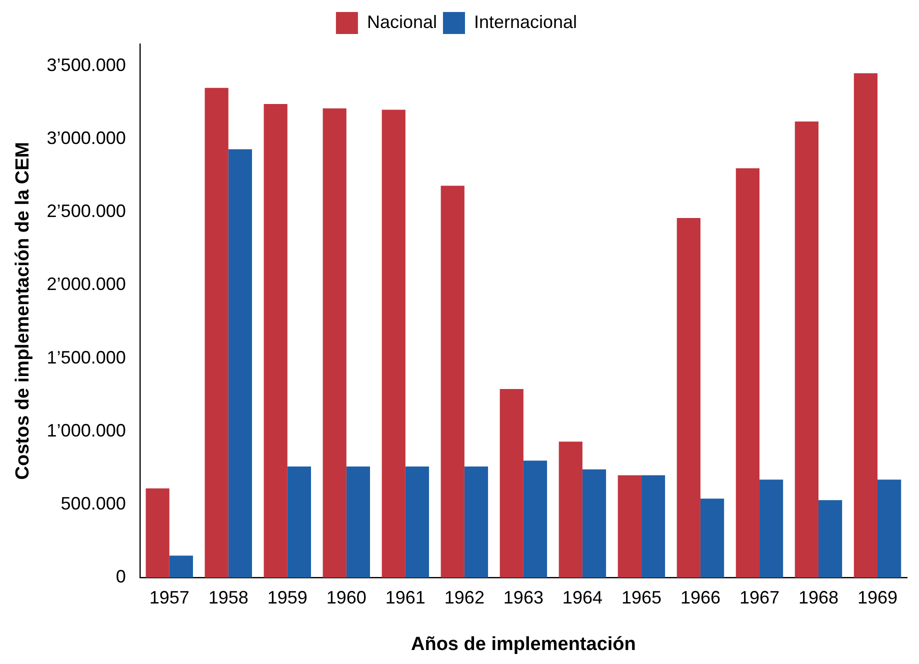 This screenshot has width=919, height=664. What do you see at coordinates (346, 597) in the screenshot?
I see `x-tick-label: 1960` at bounding box center [346, 597].